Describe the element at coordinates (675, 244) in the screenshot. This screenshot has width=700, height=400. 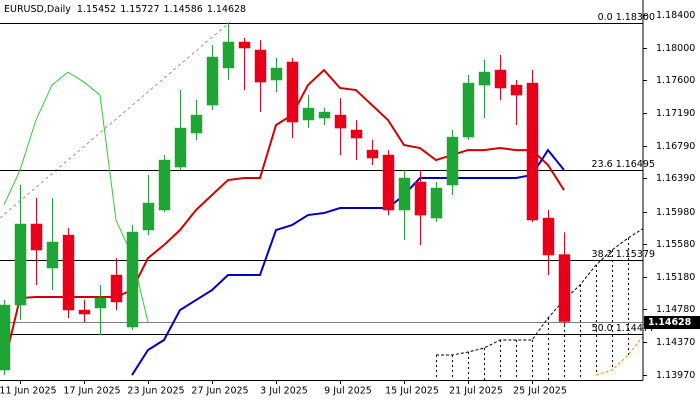
I see `y-tick-label: 1.15580` at that location.